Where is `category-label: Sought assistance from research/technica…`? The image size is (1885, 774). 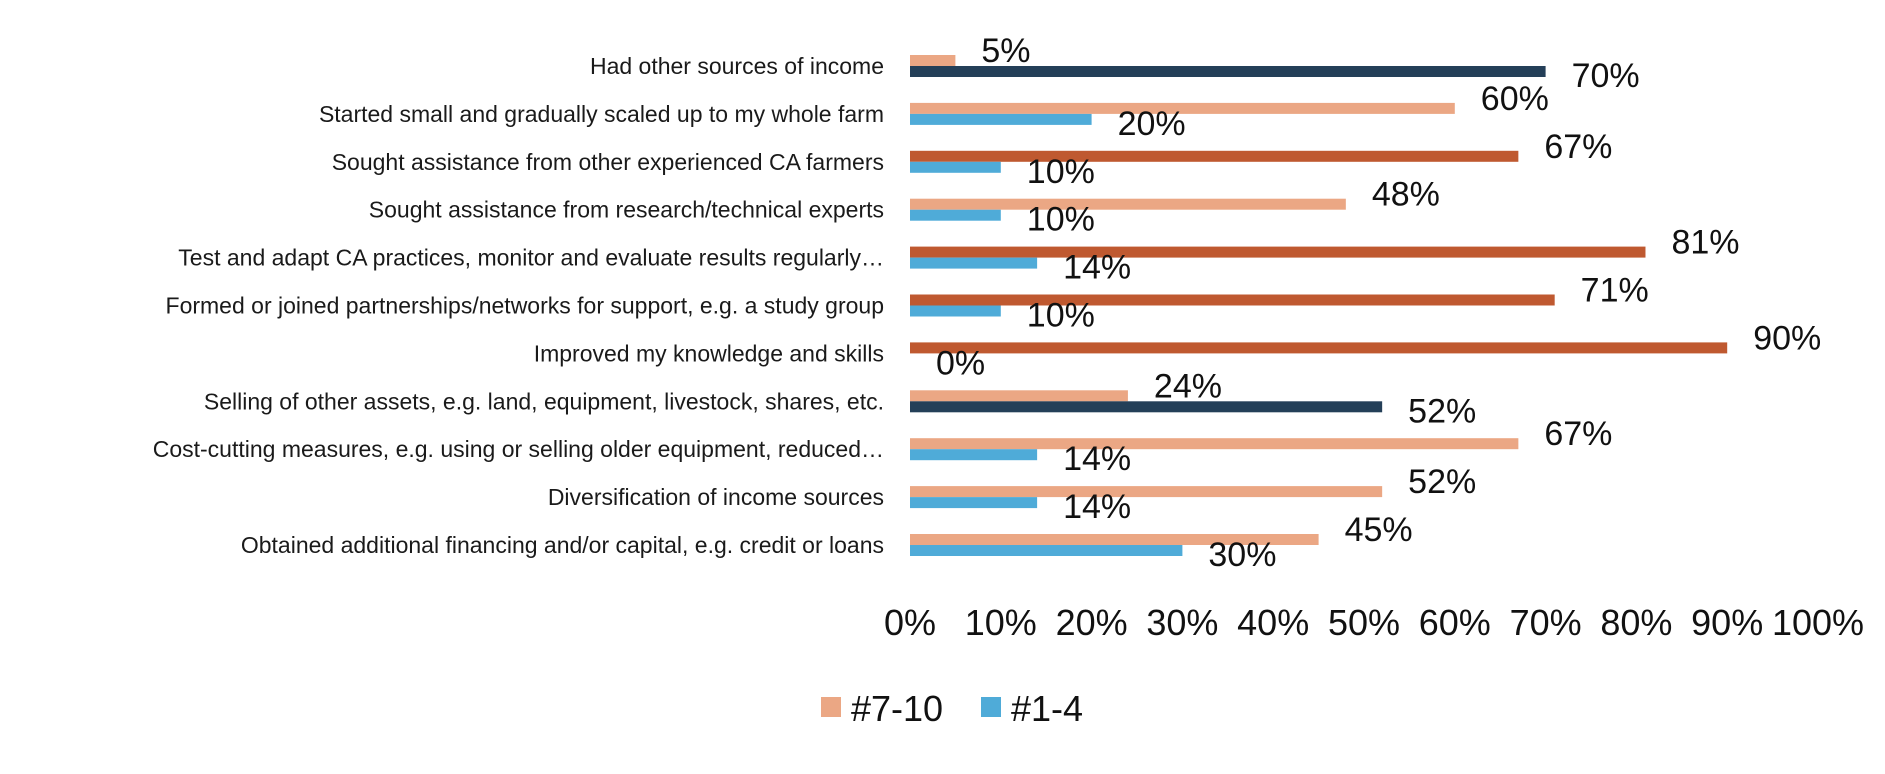 category-label: Sought assistance from research/technica… is located at coordinates (626, 210).